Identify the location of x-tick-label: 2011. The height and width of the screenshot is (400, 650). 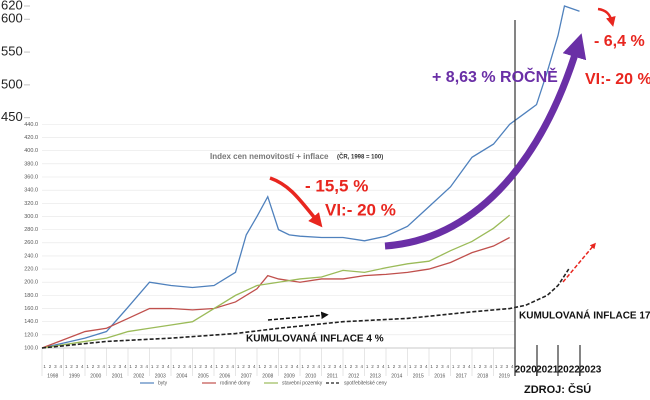
(332, 376).